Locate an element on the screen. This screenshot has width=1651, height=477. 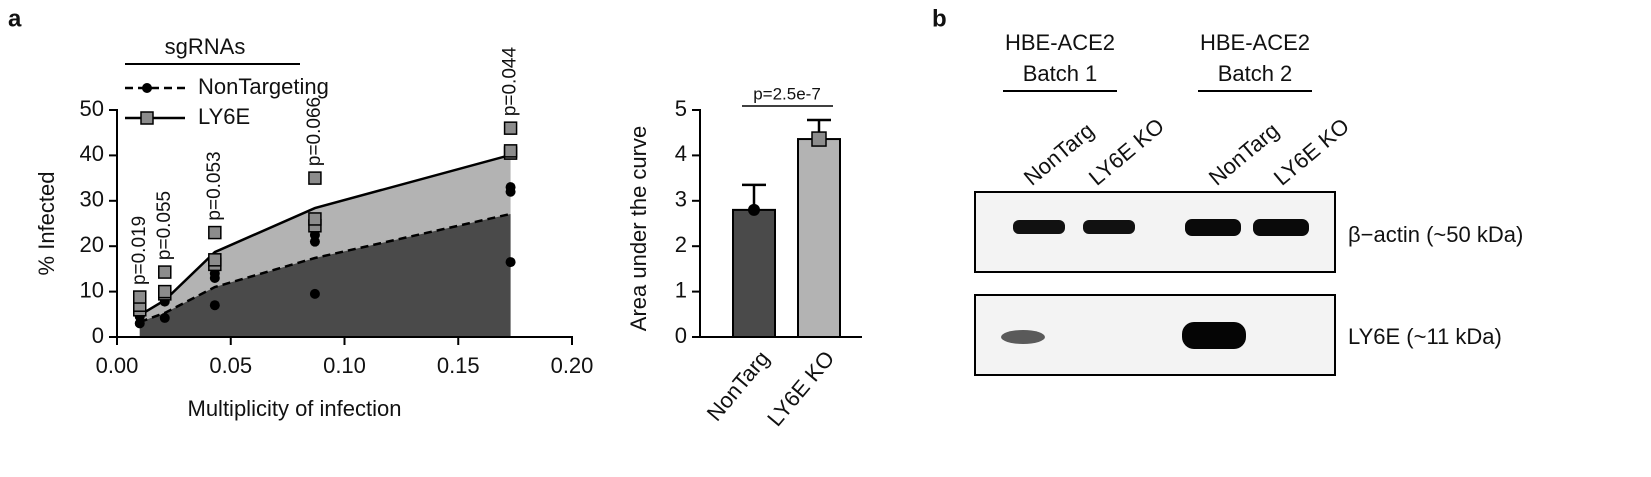
y-tick-label: 10 is located at coordinates (92, 289).